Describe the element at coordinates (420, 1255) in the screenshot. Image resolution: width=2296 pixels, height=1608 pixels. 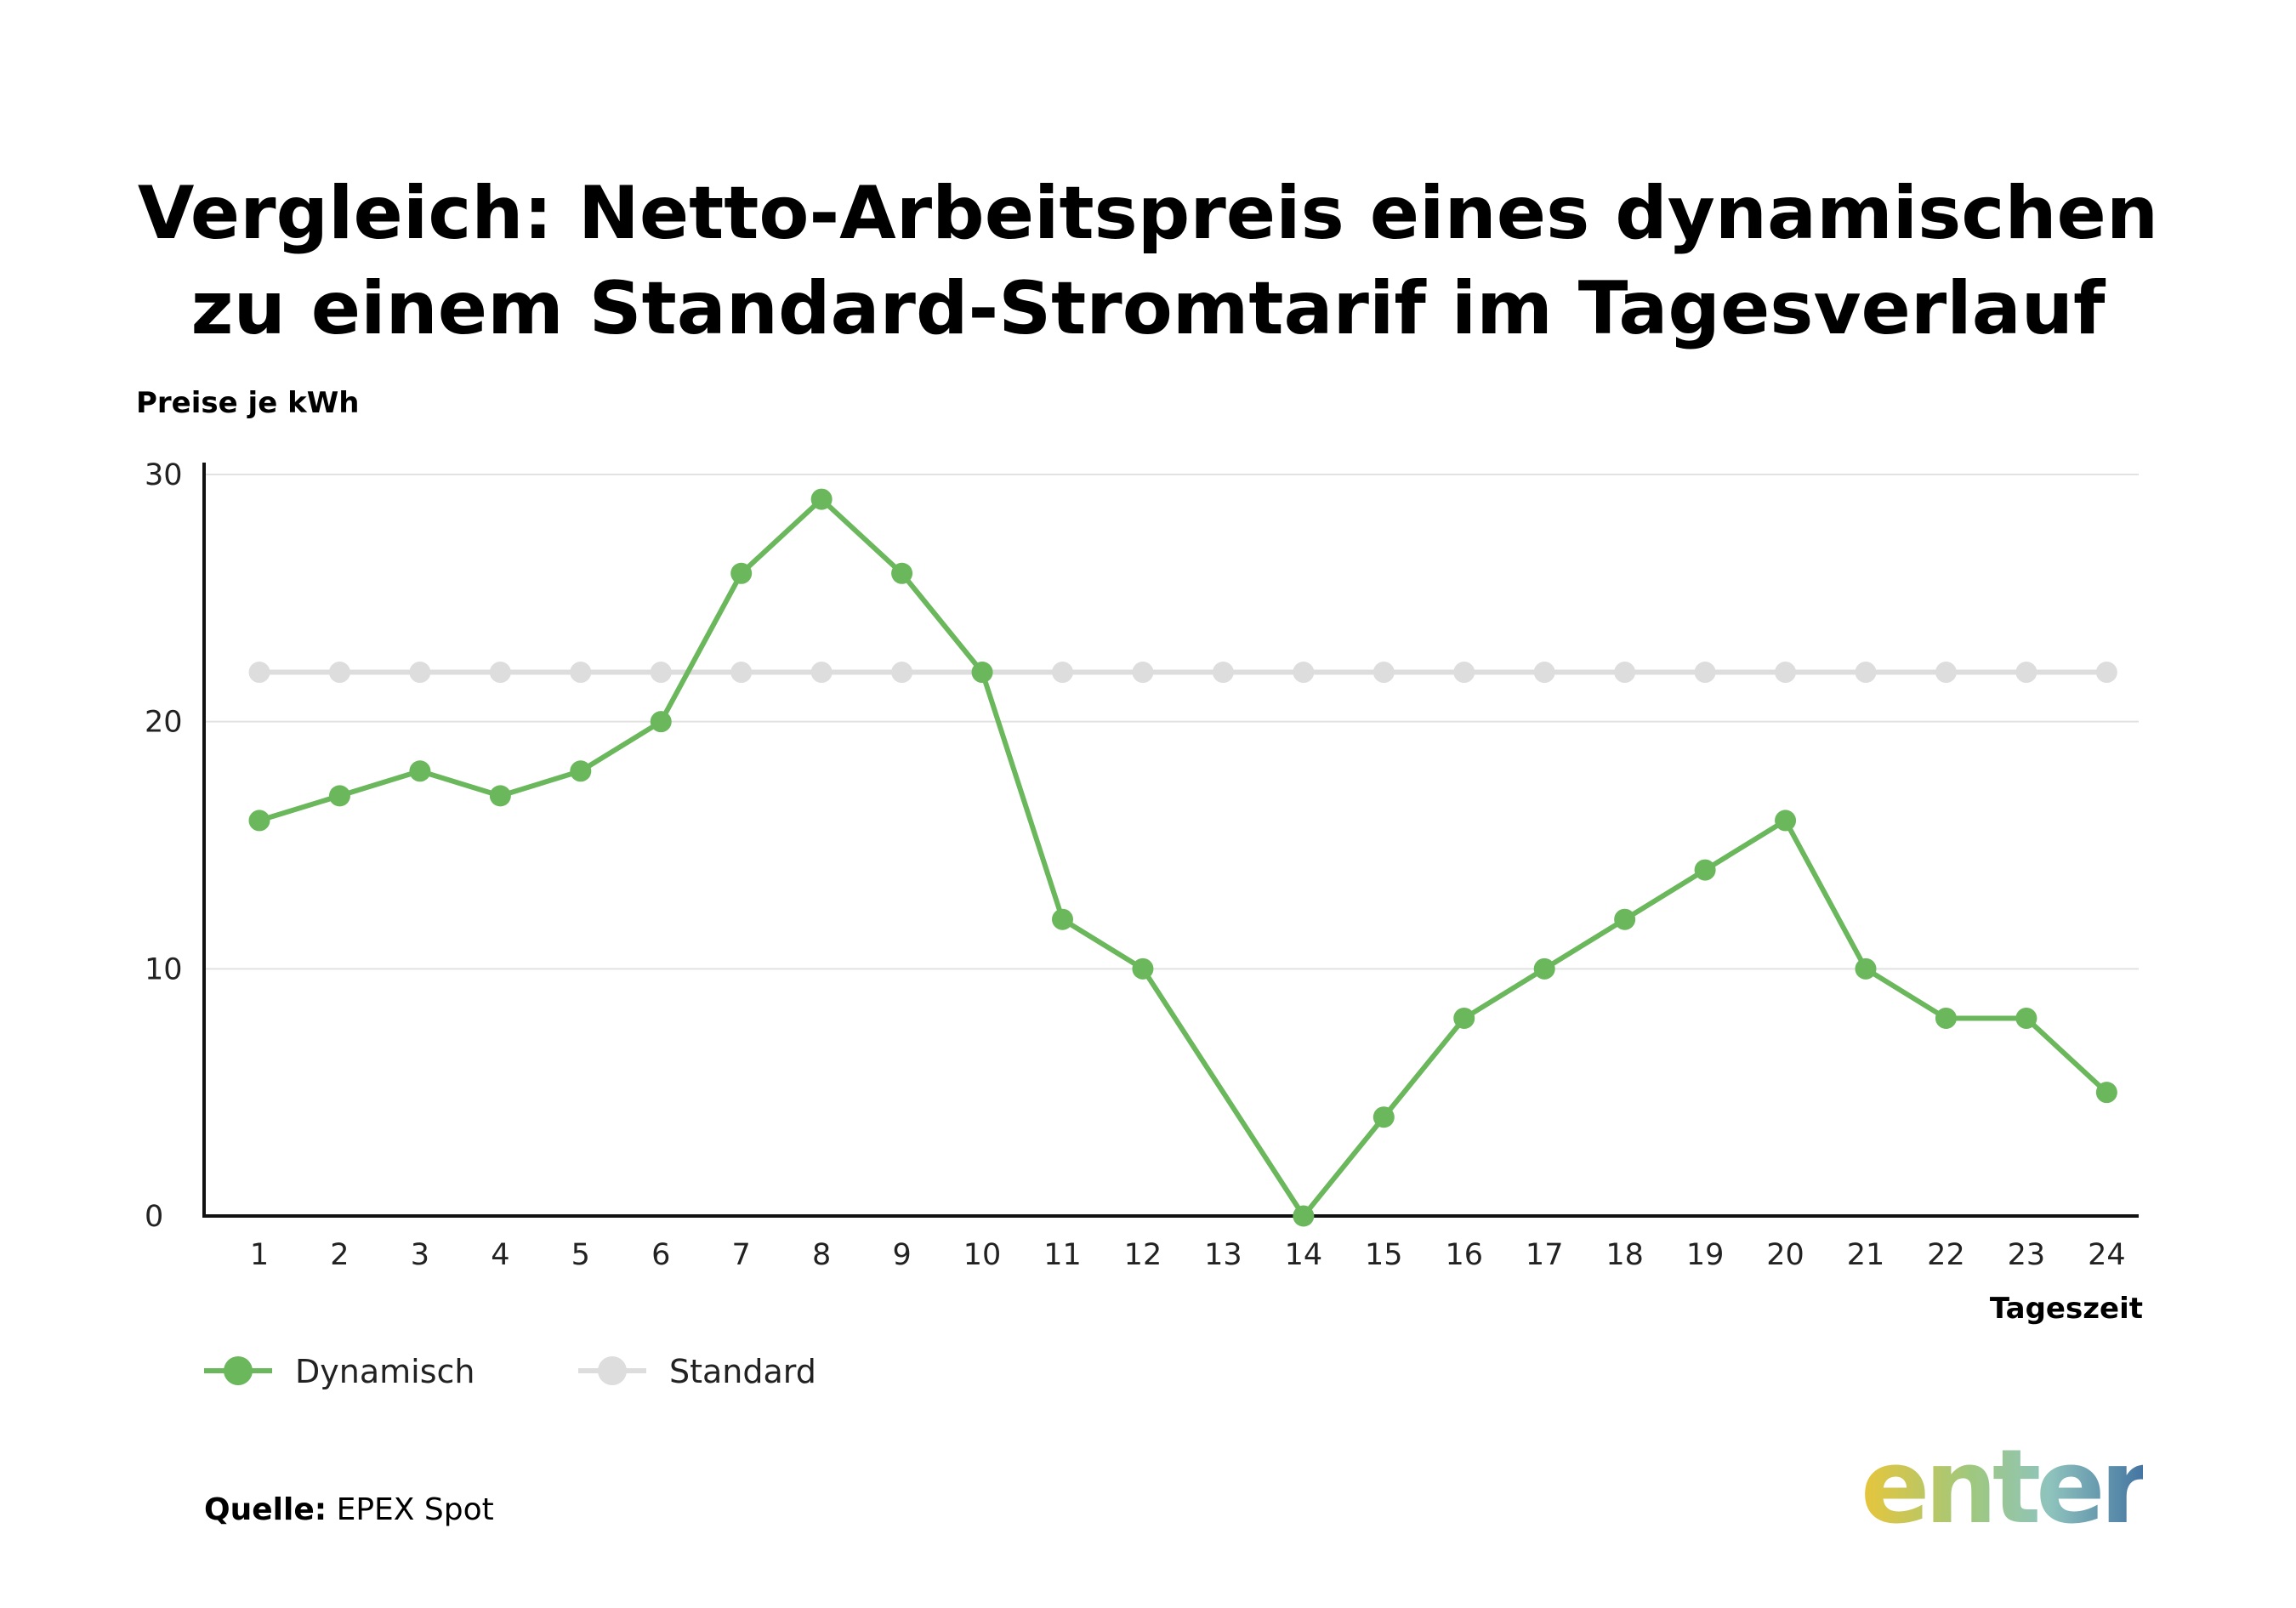
I see `x-tick-label-3: 3` at that location.